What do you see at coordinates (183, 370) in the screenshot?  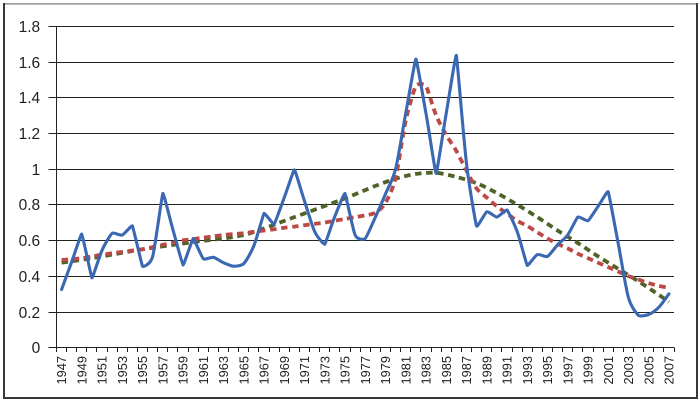 I see `svg-text: 1959` at bounding box center [183, 370].